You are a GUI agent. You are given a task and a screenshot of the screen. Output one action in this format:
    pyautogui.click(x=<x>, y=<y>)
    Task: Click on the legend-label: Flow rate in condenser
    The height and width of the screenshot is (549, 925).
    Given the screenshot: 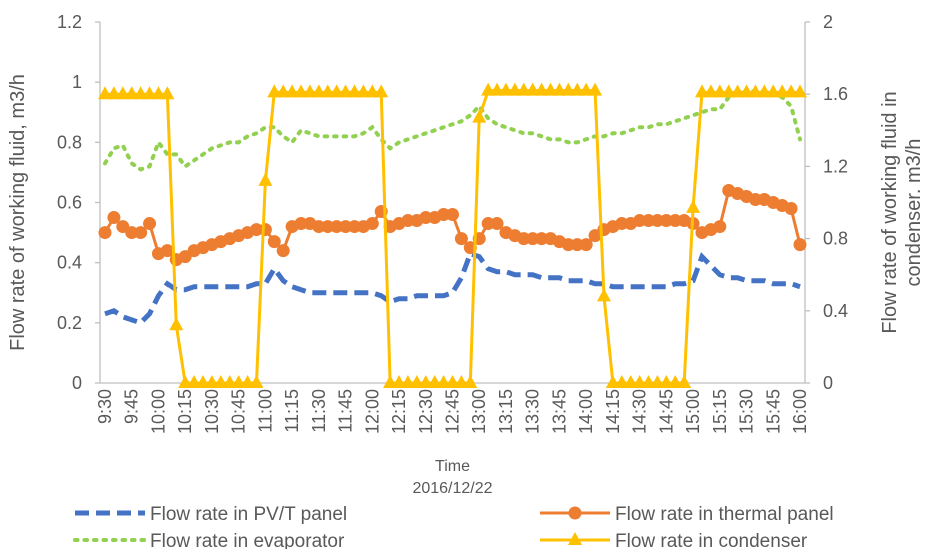 What is the action you would take?
    pyautogui.click(x=711, y=540)
    